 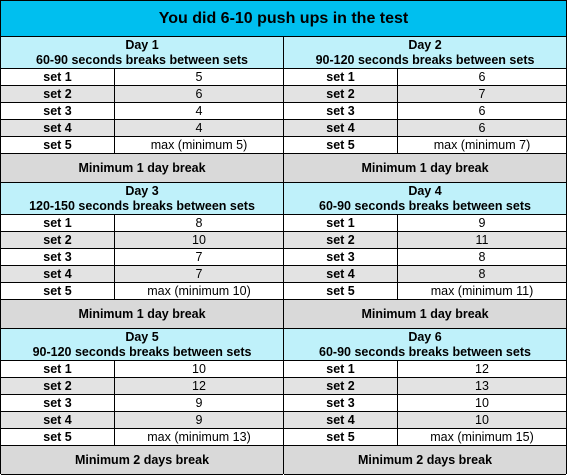 What do you see at coordinates (199, 145) in the screenshot?
I see `set-reps: max (minimum 5)` at bounding box center [199, 145].